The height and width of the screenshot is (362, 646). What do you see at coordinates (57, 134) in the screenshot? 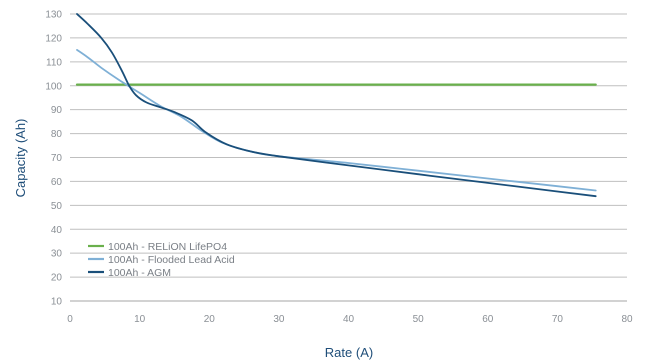
I see `y-tick-label: 80` at bounding box center [57, 134].